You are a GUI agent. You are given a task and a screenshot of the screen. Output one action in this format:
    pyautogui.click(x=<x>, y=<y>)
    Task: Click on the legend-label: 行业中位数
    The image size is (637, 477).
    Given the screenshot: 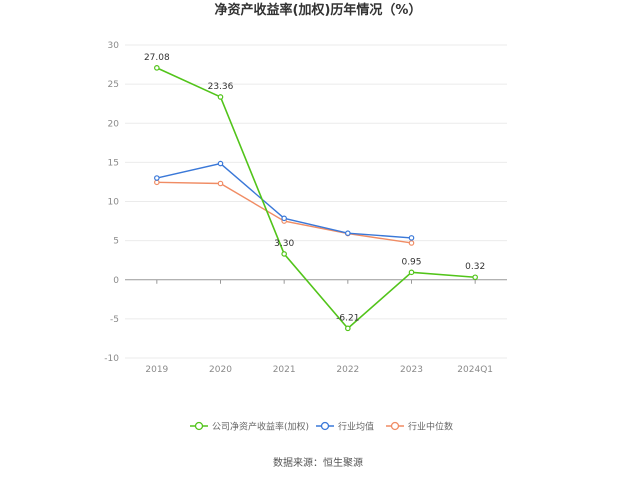 What is the action you would take?
    pyautogui.click(x=430, y=427)
    